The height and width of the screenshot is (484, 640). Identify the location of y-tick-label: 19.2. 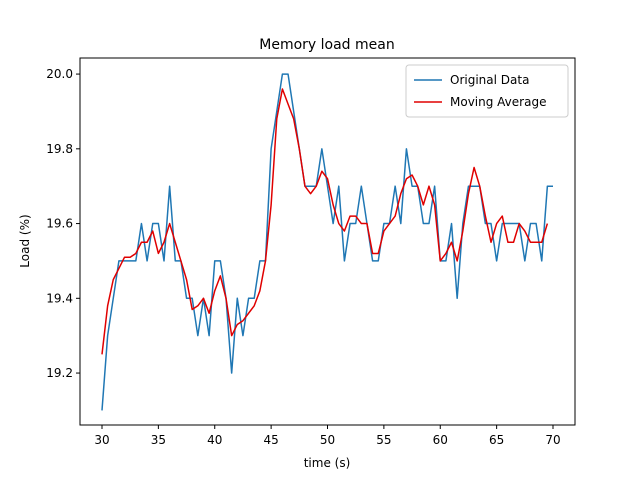
(59, 373).